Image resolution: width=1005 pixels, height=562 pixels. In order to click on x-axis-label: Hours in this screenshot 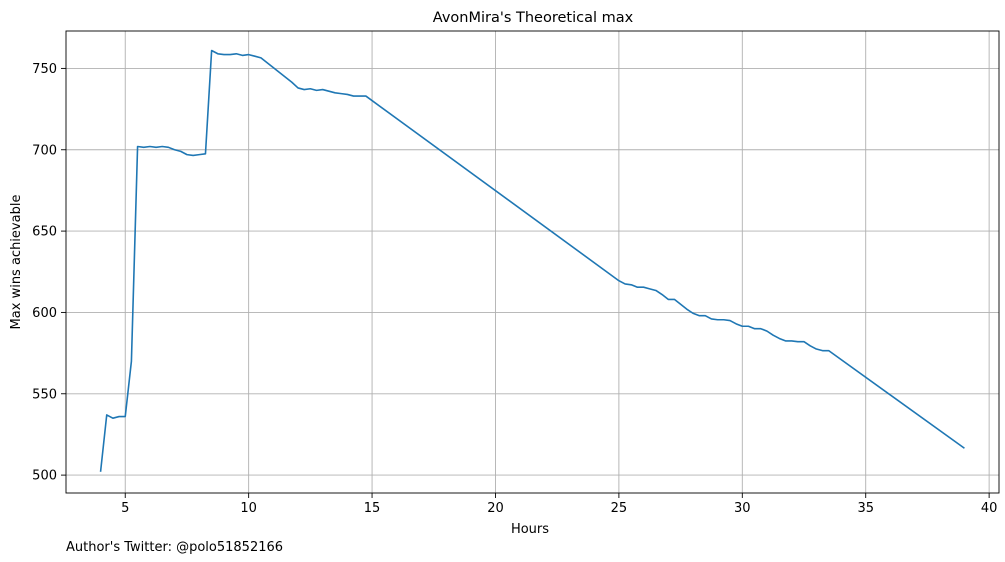, I will do `click(530, 529)`.